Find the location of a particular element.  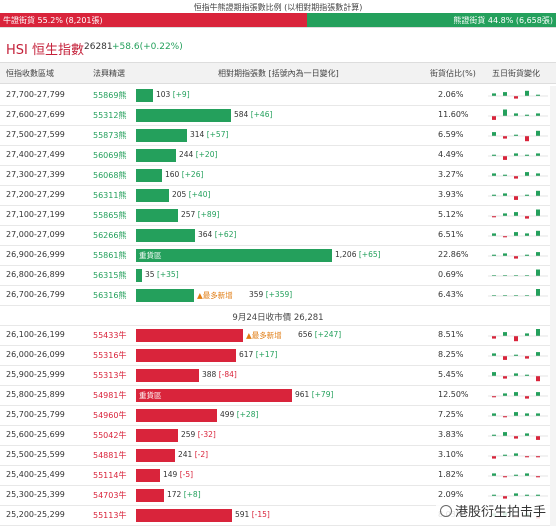

outstanding-pct: 3.10% is located at coordinates (451, 454).